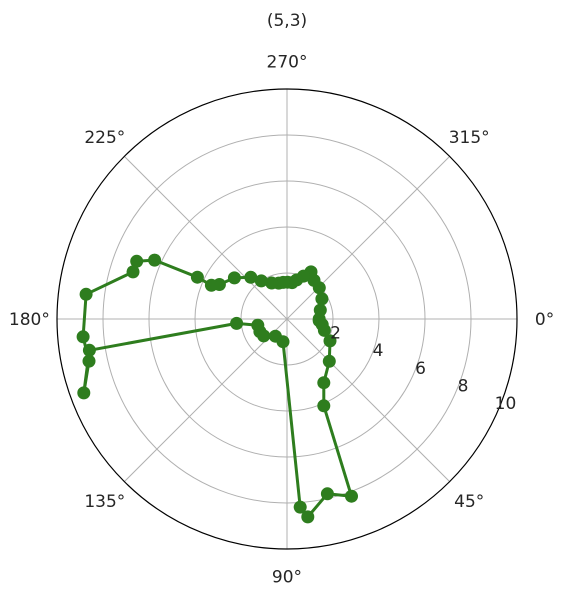 Image resolution: width=578 pixels, height=594 pixels. What do you see at coordinates (420, 369) in the screenshot?
I see `radius-tick-label: 6` at bounding box center [420, 369].